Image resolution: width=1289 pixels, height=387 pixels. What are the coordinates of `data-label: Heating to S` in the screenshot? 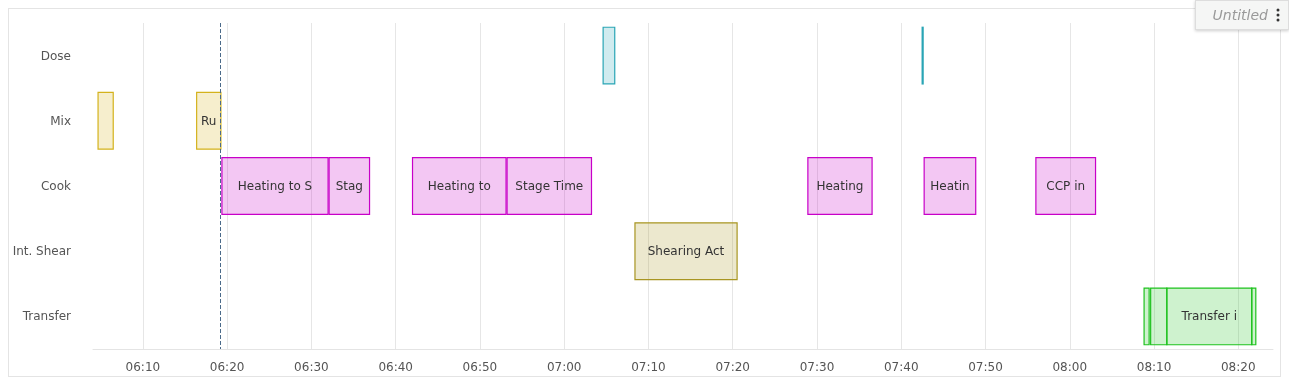 It's located at (275, 186).